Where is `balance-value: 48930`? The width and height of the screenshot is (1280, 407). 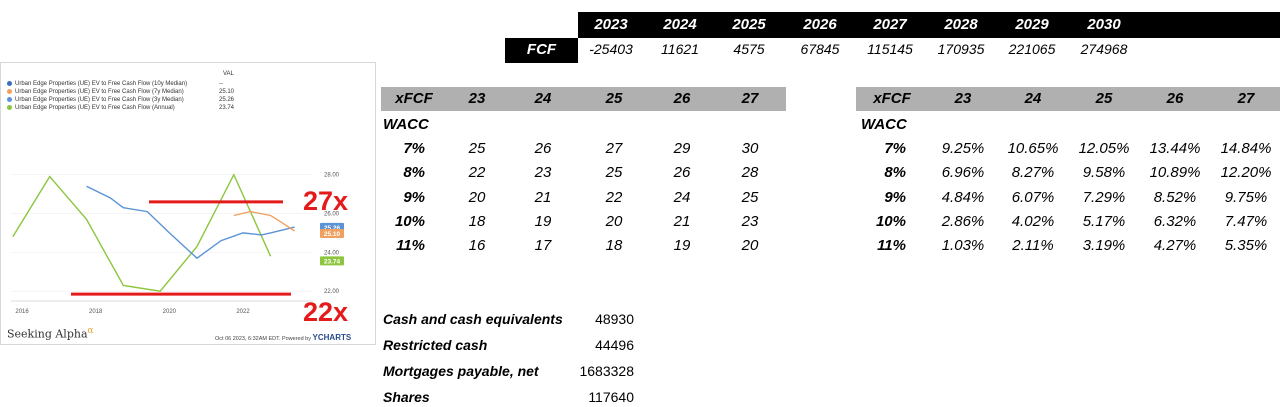 balance-value: 48930 is located at coordinates (614, 319).